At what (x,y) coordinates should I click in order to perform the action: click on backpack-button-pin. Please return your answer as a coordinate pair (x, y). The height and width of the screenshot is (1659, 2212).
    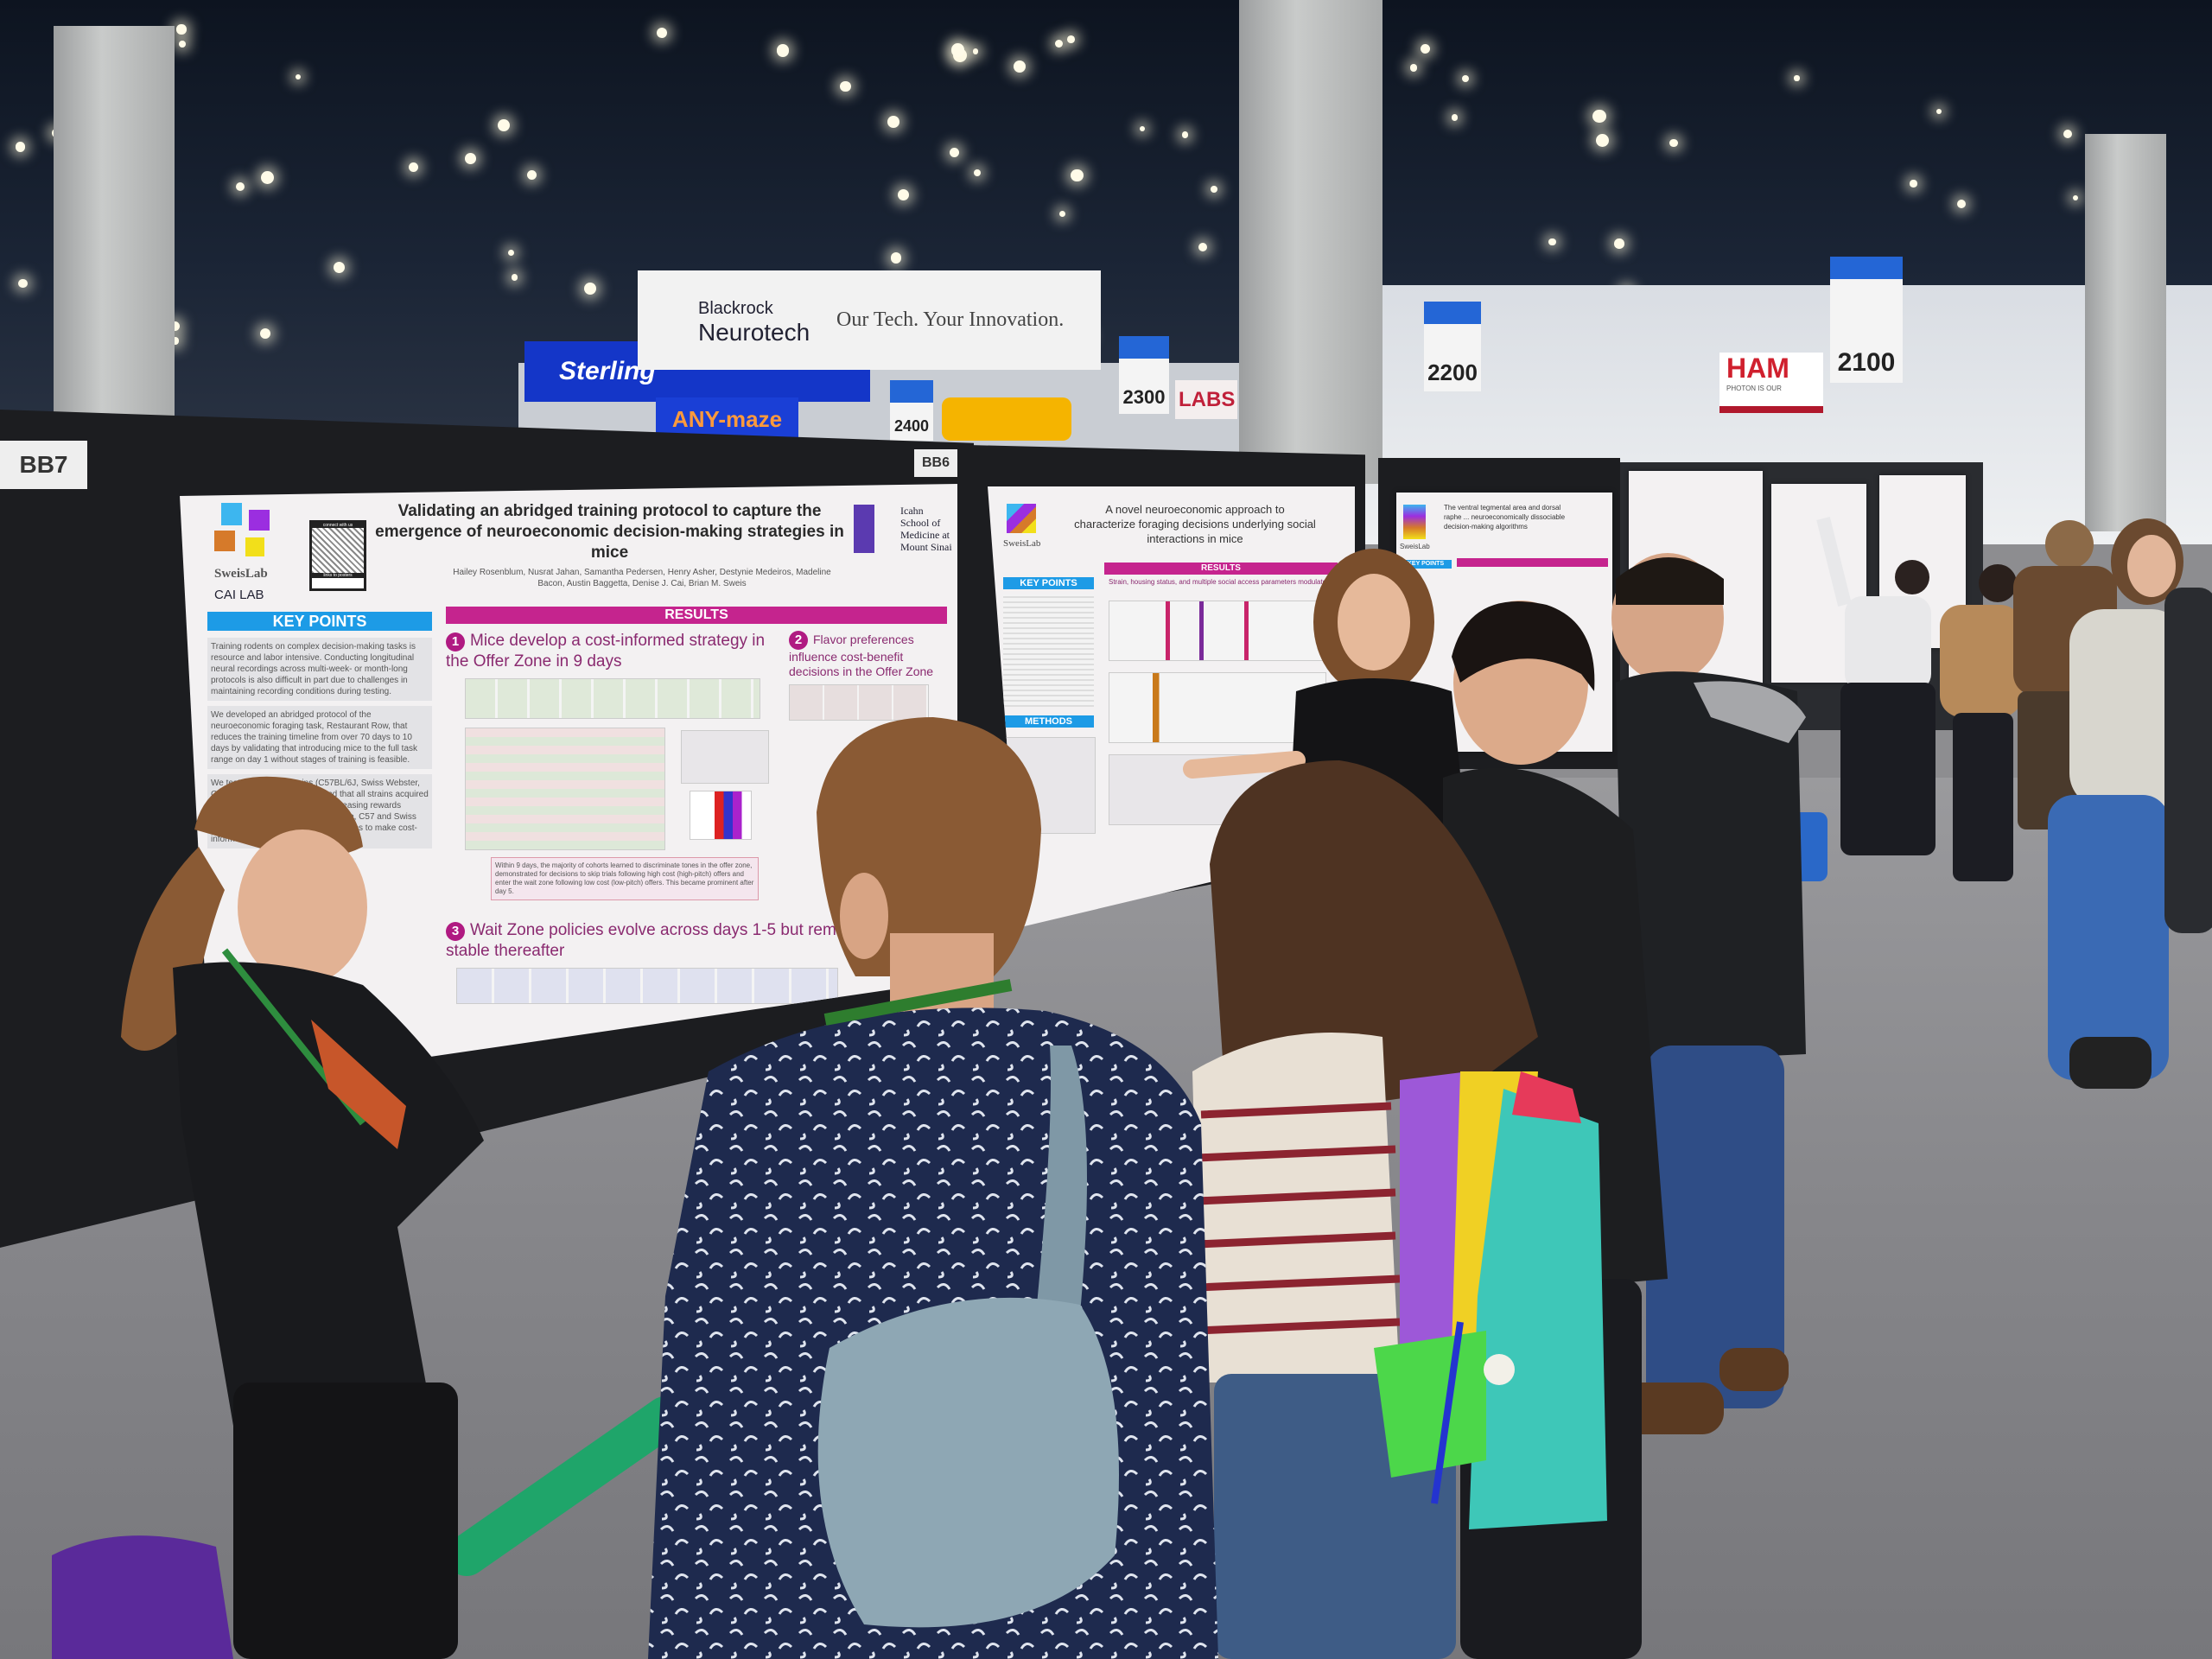
    Looking at the image, I should click on (1499, 1369).